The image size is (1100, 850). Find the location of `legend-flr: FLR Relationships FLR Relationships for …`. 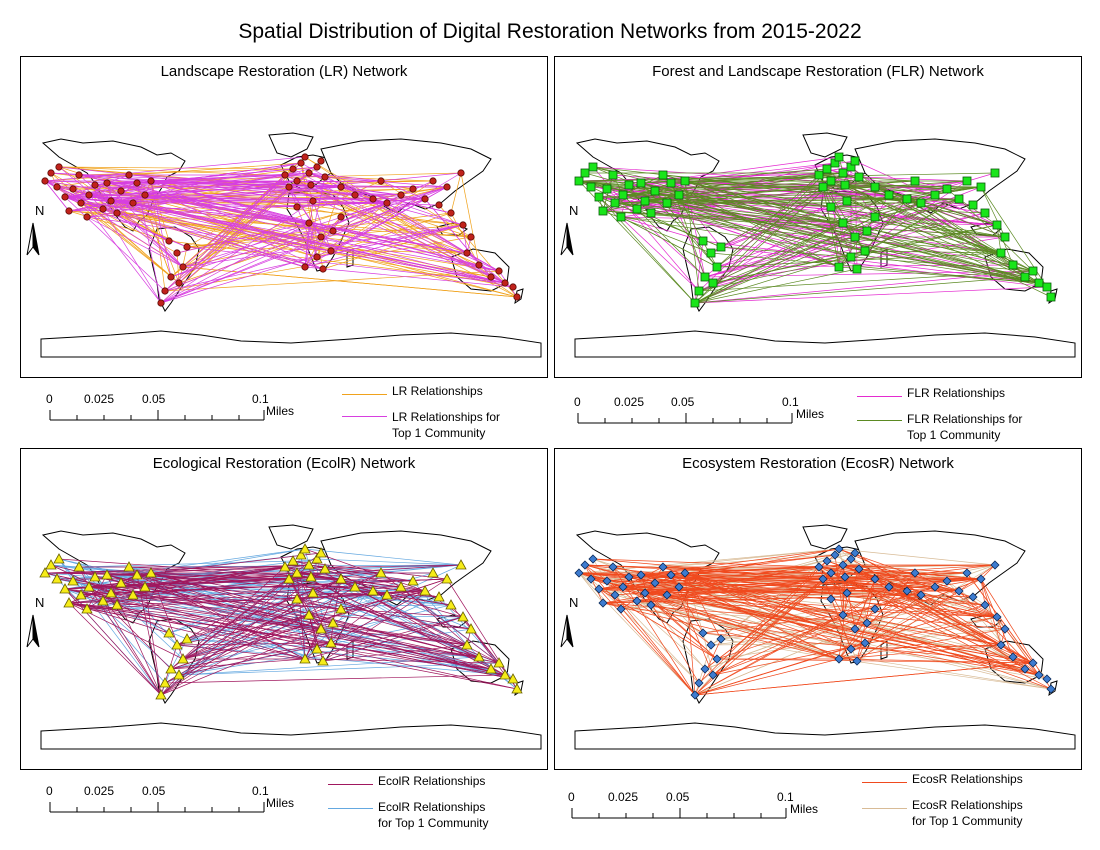

legend-flr: FLR Relationships FLR Relationships for … is located at coordinates (967, 416).